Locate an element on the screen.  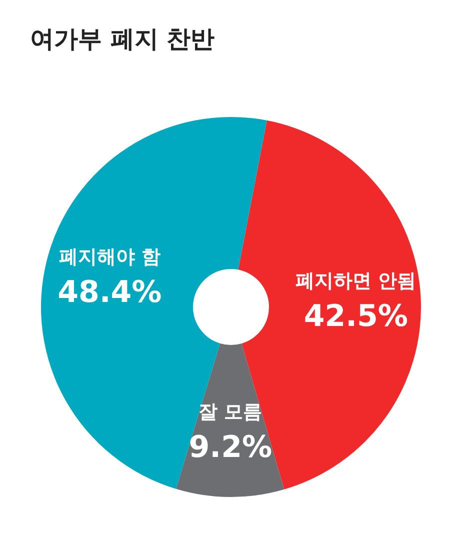
data-label: 42.5% is located at coordinates (356, 316).